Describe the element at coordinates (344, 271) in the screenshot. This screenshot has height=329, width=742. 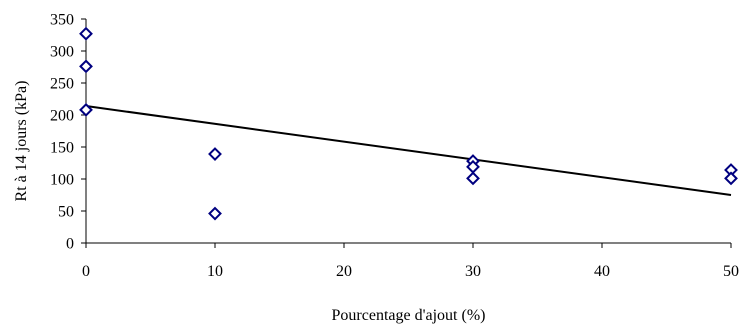
I see `x-tick-label: 20` at that location.